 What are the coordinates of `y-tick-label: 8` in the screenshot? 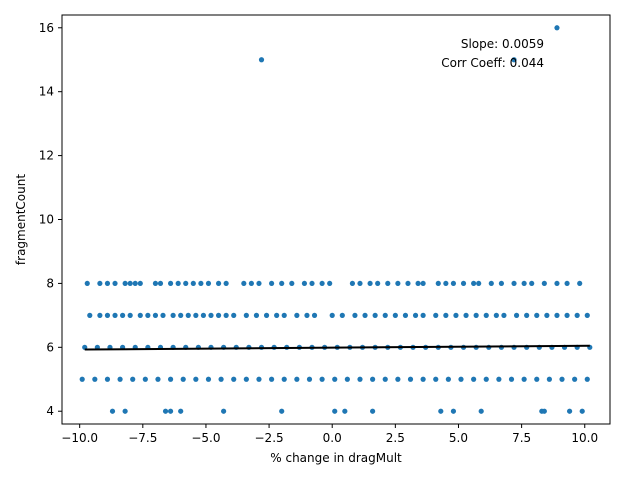 It's located at (50, 283).